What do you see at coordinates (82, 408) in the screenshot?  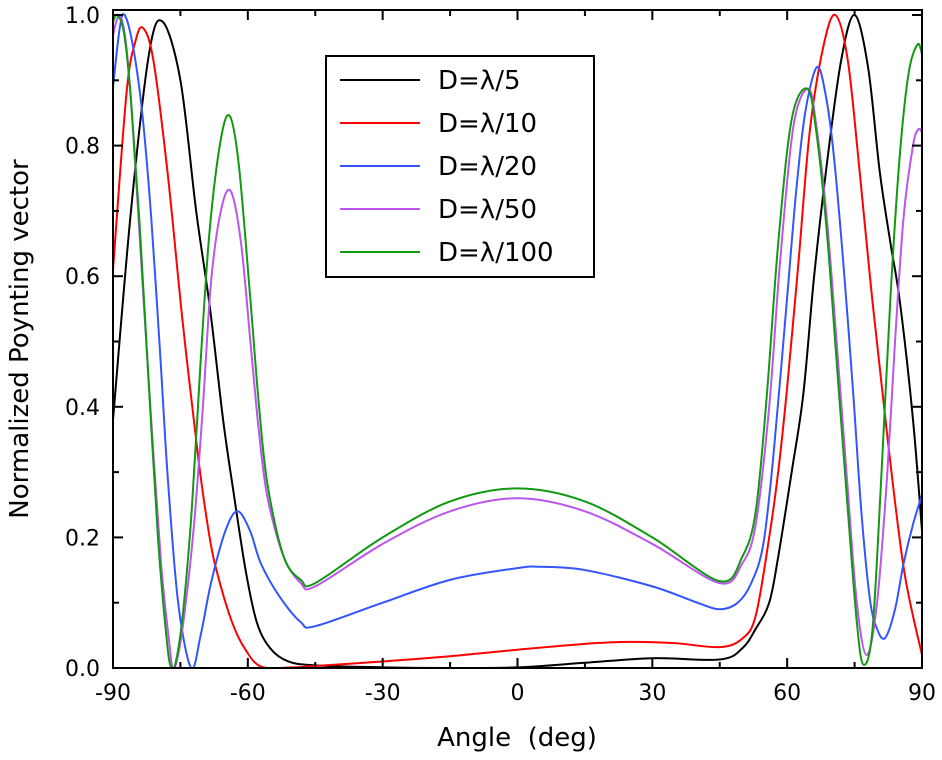 I see `y-tick-label: 0.4` at bounding box center [82, 408].